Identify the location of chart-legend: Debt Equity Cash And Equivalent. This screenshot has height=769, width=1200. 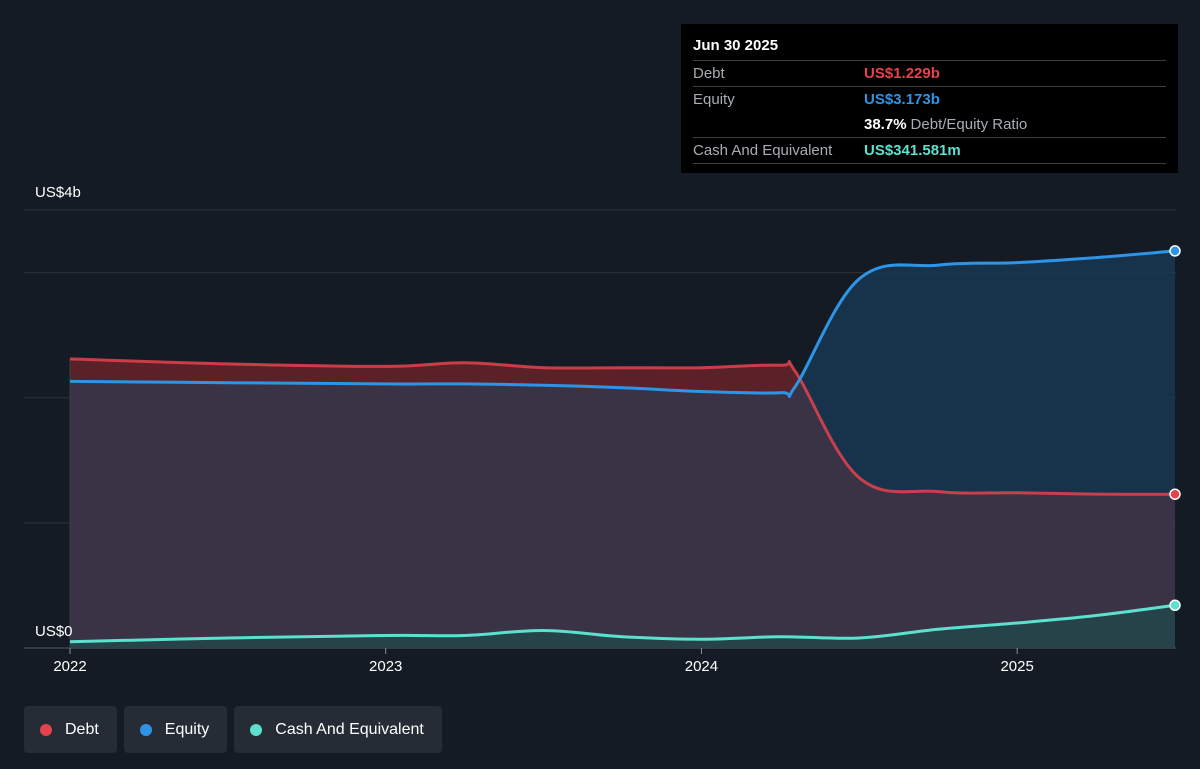
(233, 729).